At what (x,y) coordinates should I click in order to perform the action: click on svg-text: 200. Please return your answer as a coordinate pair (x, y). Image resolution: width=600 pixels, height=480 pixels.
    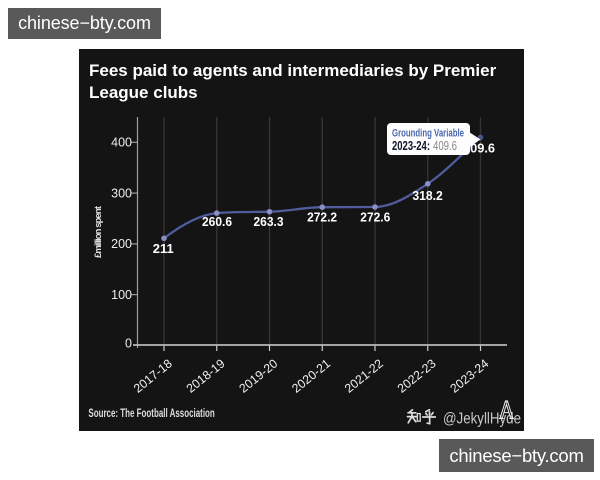
    Looking at the image, I should click on (121, 244).